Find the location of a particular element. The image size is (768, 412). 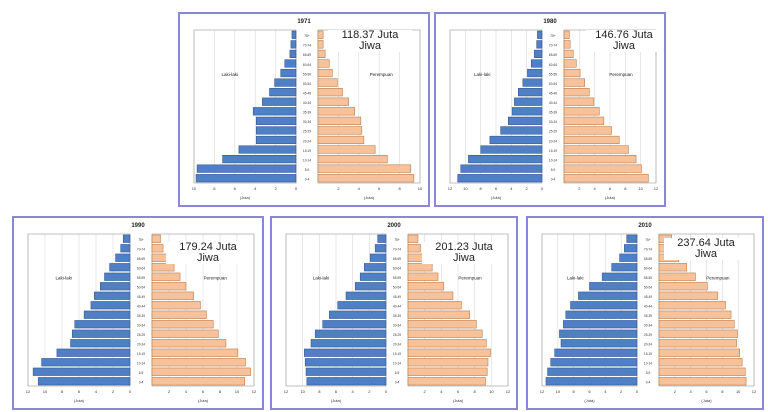

age-group-label: 55-59 is located at coordinates (307, 74).